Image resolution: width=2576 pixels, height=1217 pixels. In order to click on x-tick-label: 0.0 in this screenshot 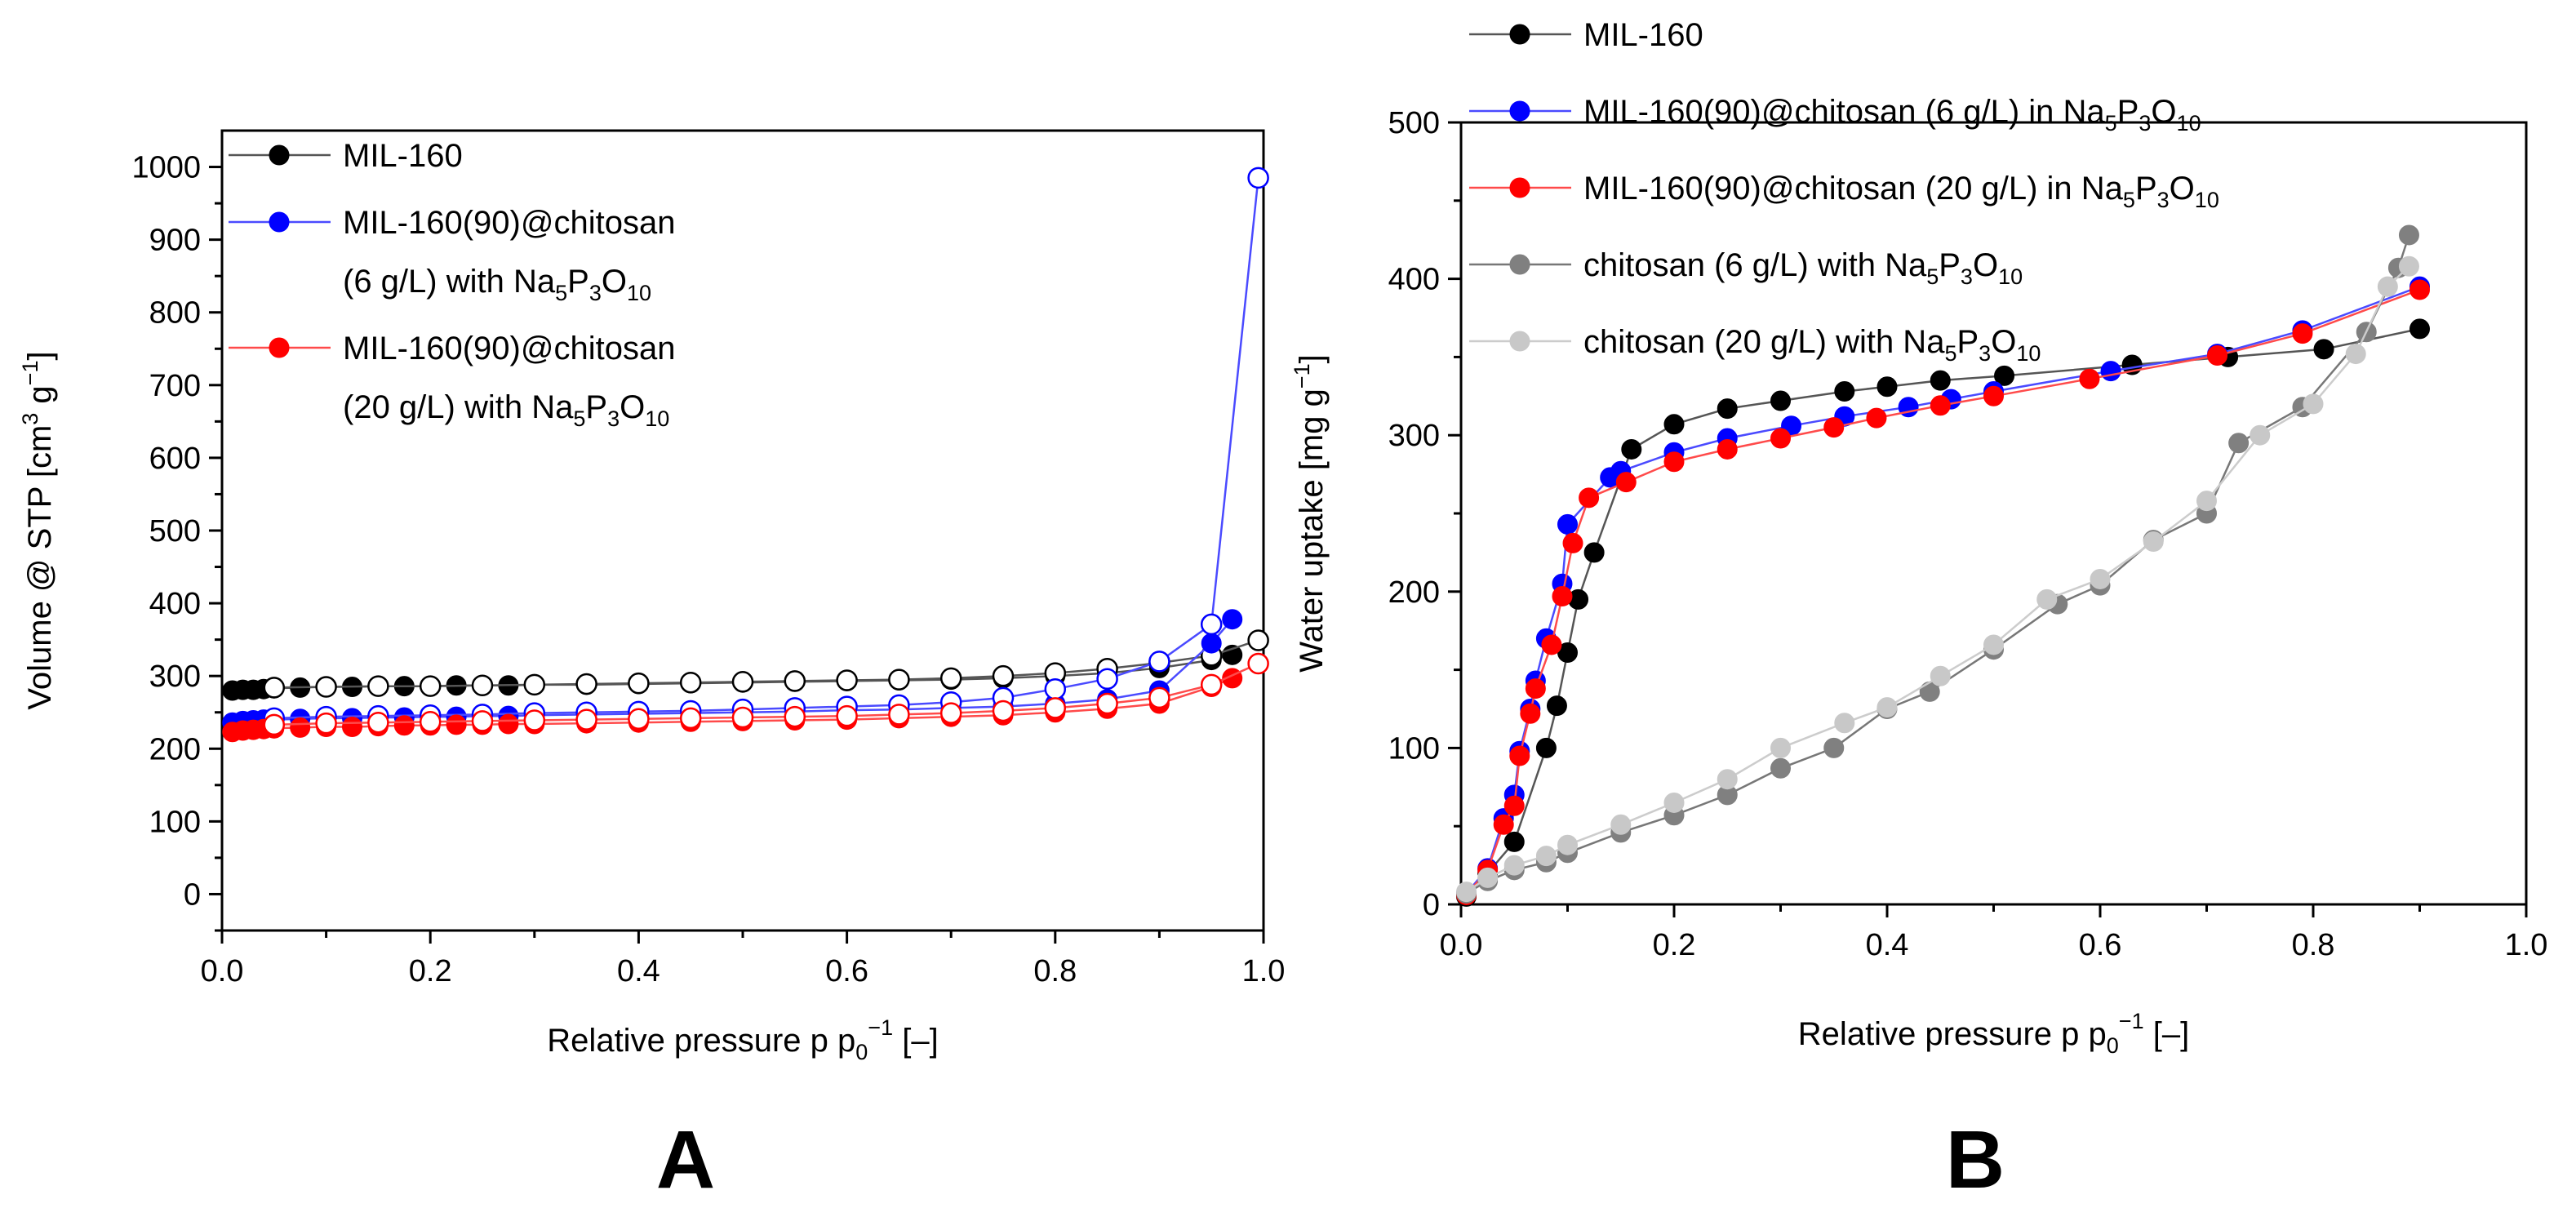, I will do `click(1461, 945)`.